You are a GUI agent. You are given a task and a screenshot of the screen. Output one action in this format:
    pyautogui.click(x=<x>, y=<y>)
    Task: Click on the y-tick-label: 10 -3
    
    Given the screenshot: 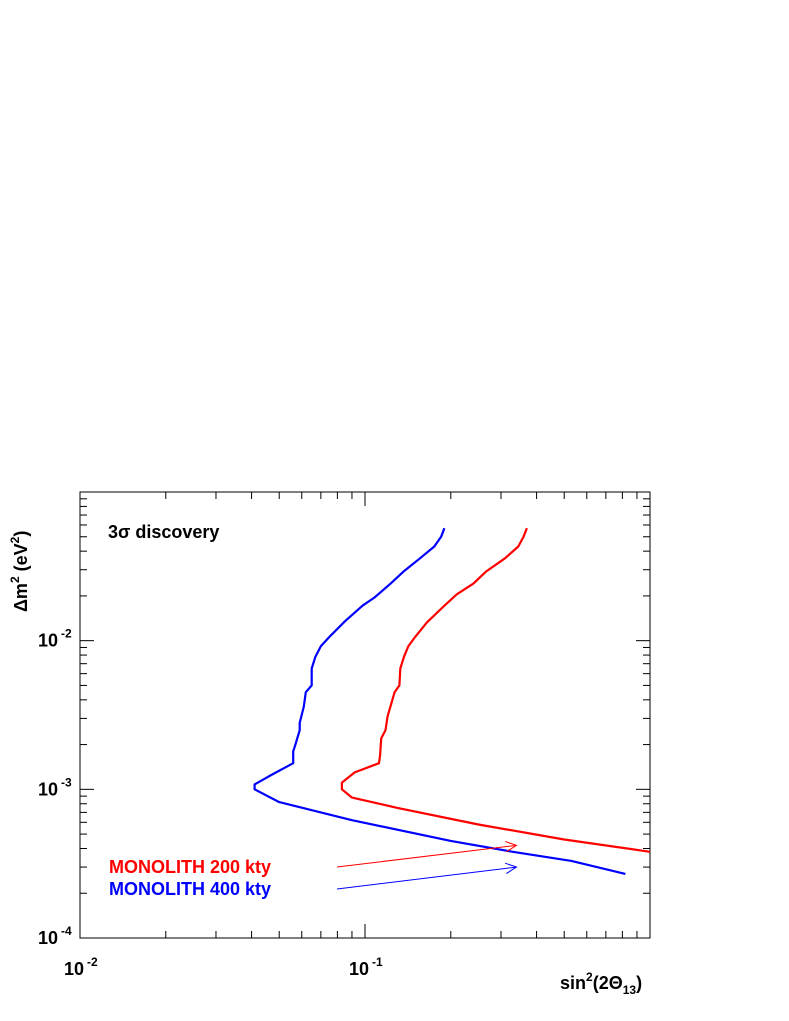 What is the action you would take?
    pyautogui.click(x=55, y=787)
    